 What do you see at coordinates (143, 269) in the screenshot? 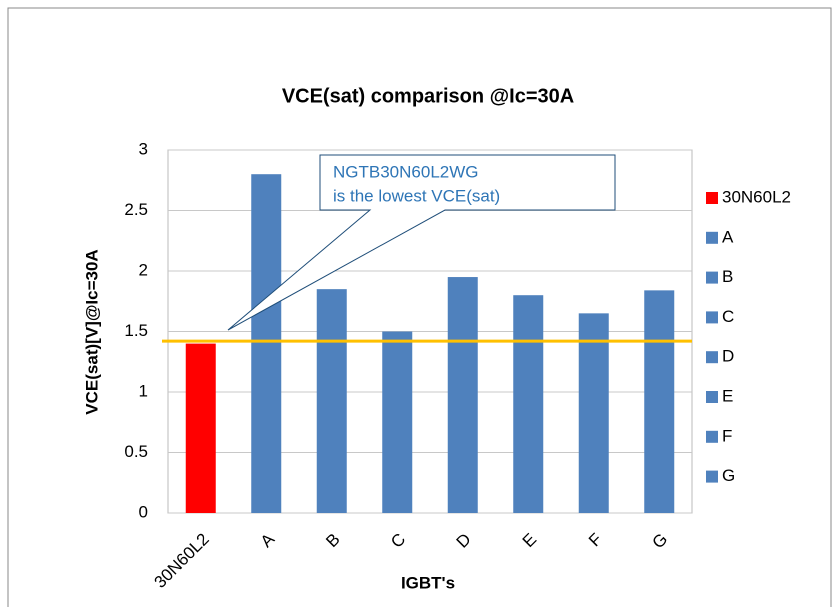
I see `y-tick-label: 2` at bounding box center [143, 269].